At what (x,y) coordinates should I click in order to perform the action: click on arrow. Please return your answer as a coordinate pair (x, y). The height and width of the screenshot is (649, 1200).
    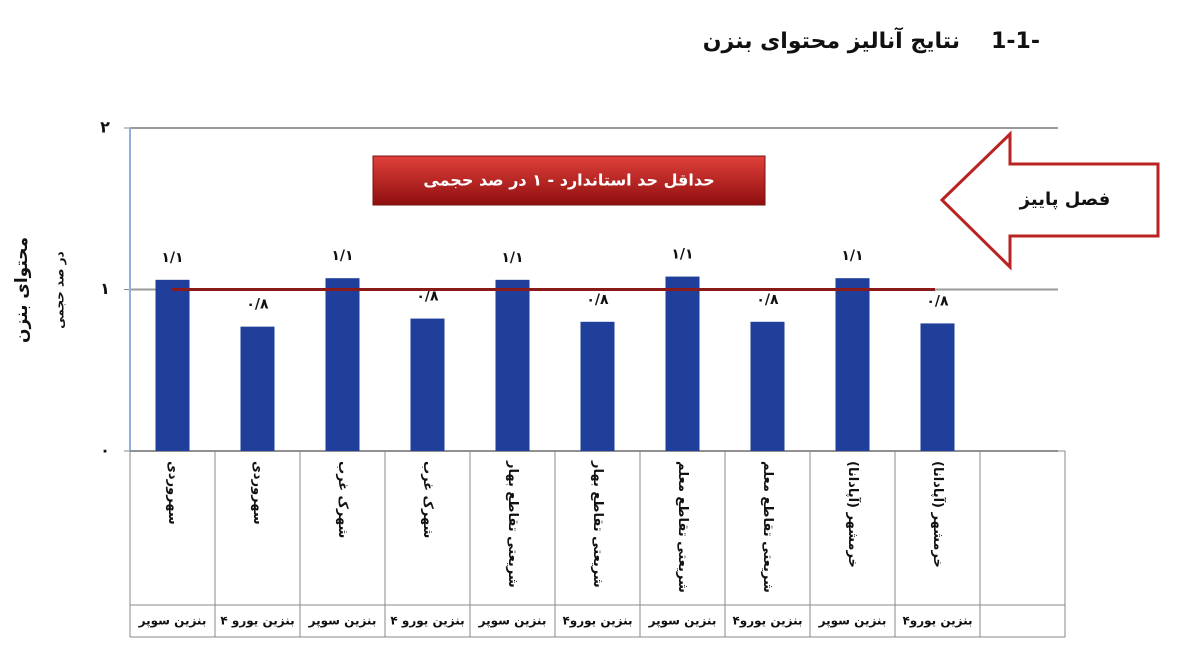
    Looking at the image, I should click on (1049, 200).